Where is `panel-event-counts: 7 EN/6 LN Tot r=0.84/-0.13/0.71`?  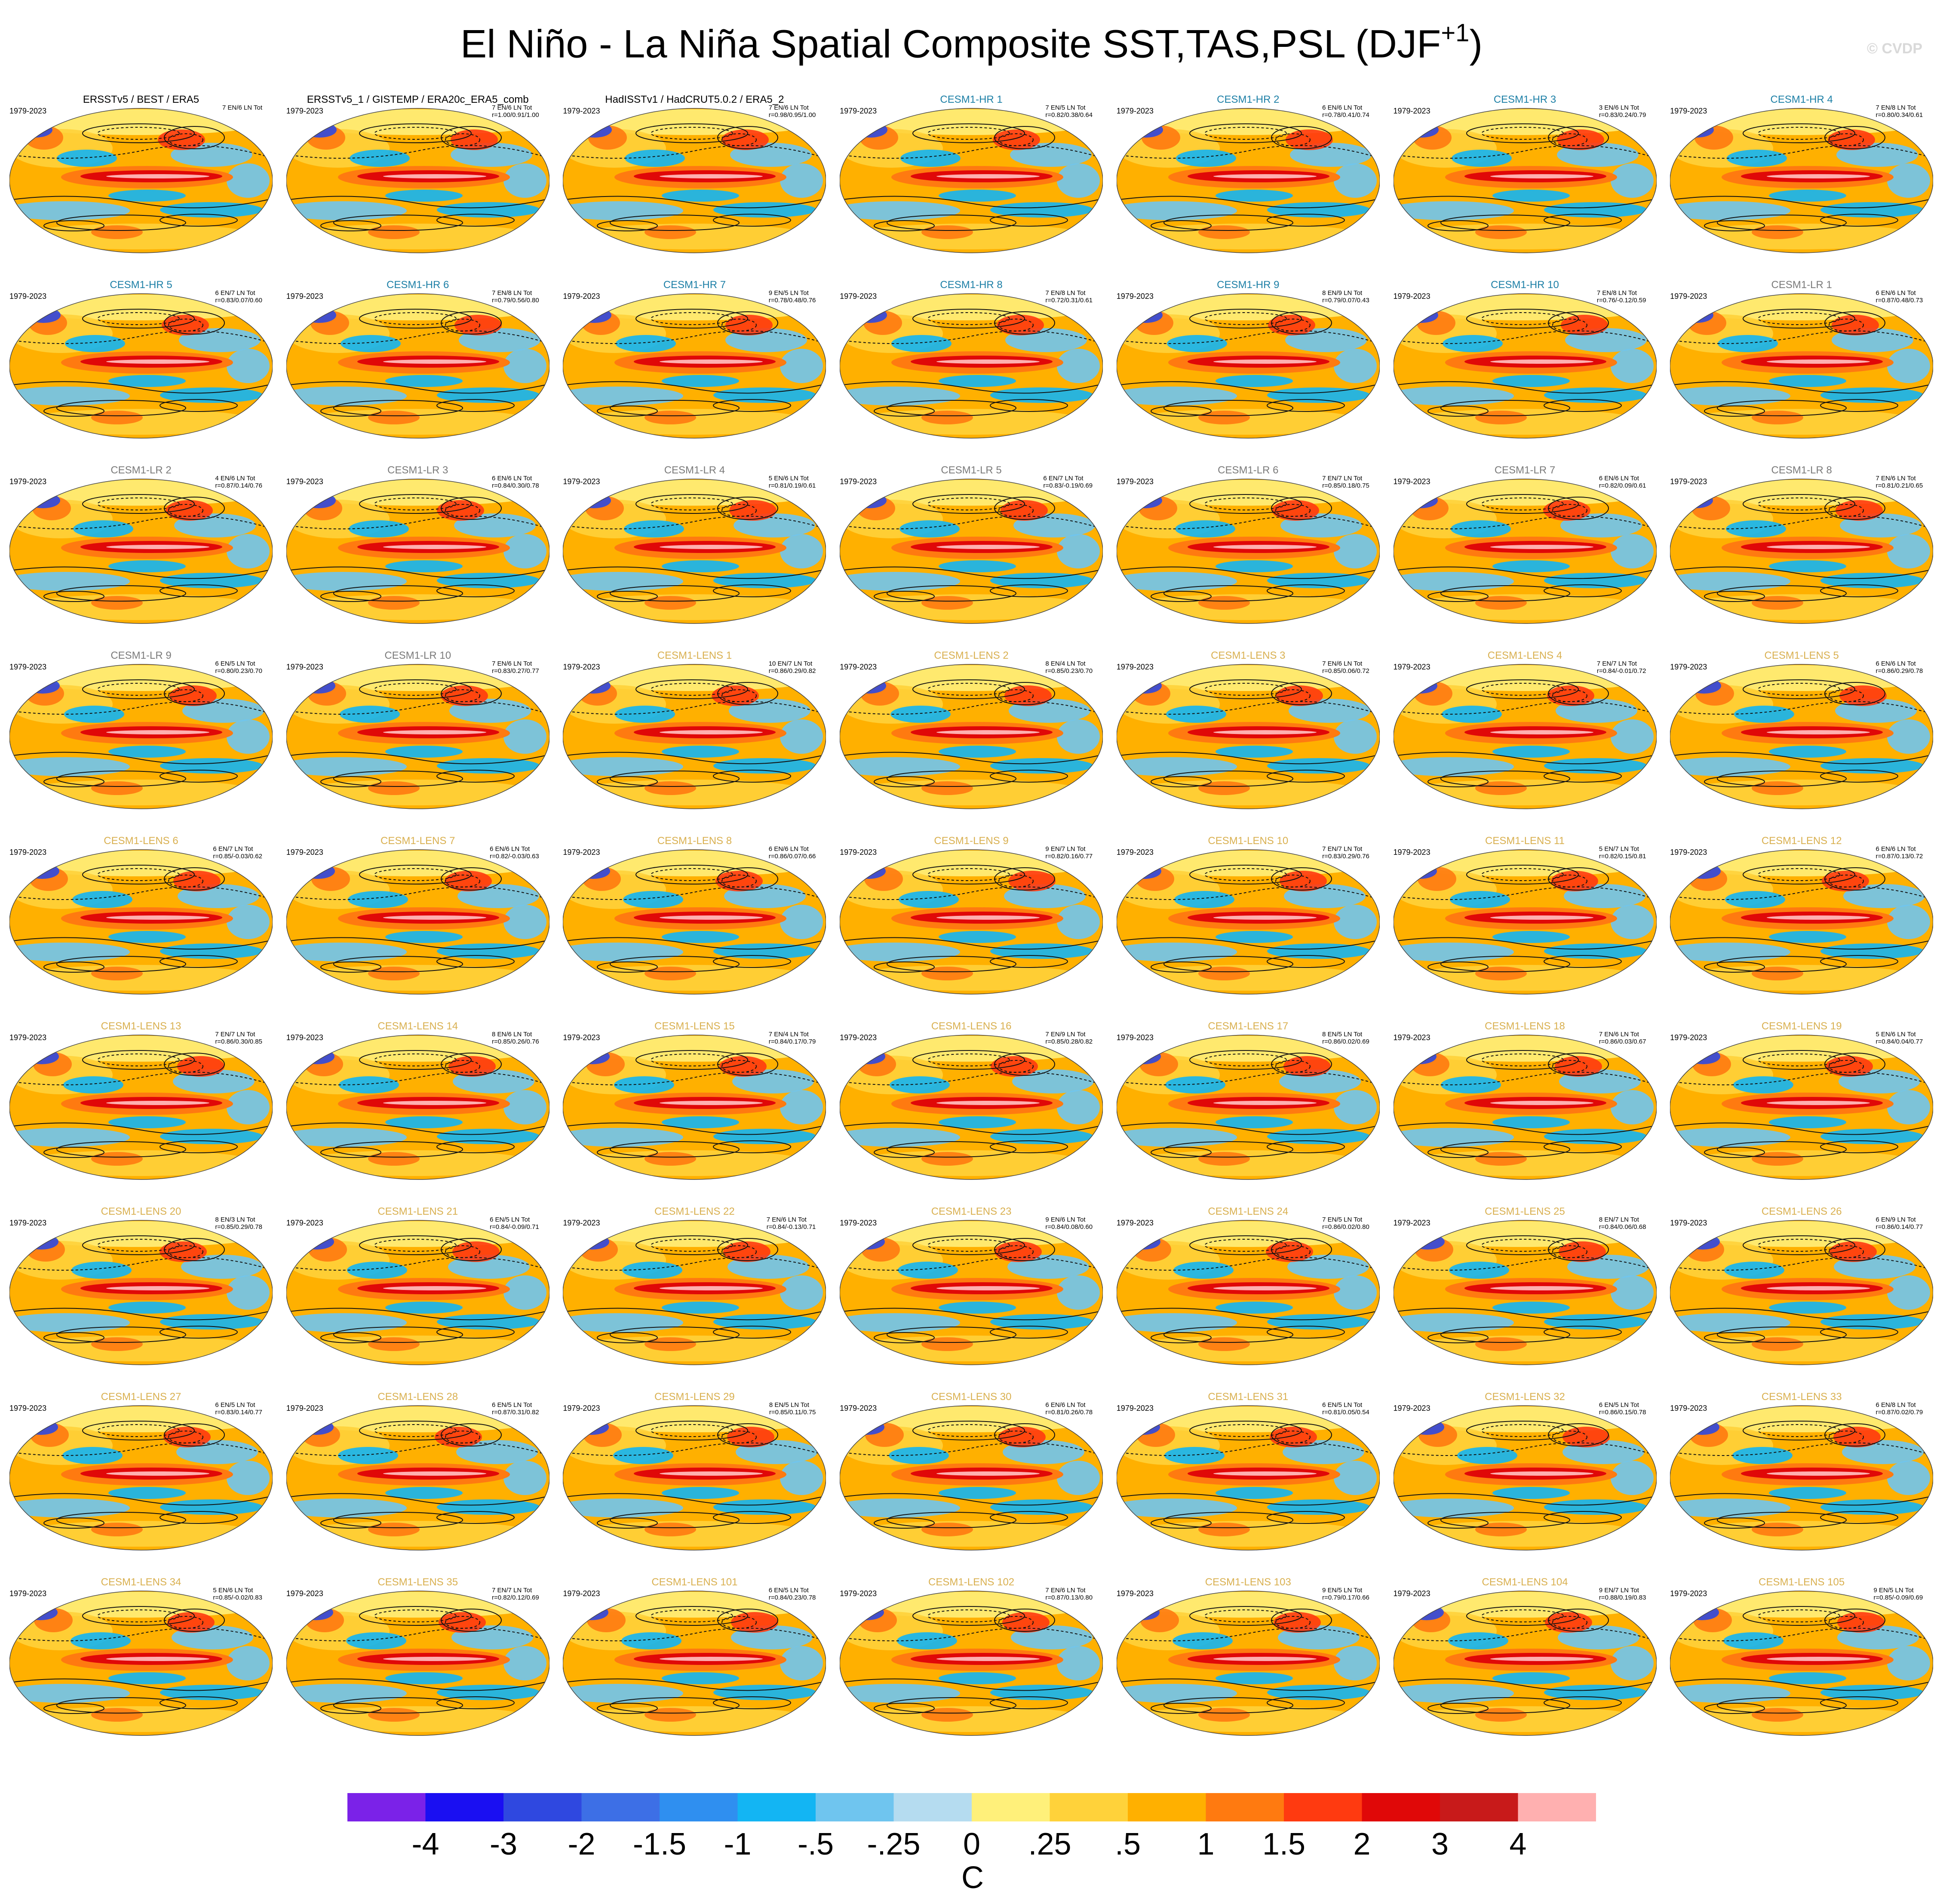
panel-event-counts: 7 EN/6 LN Tot r=0.84/-0.13/0.71 is located at coordinates (791, 1224).